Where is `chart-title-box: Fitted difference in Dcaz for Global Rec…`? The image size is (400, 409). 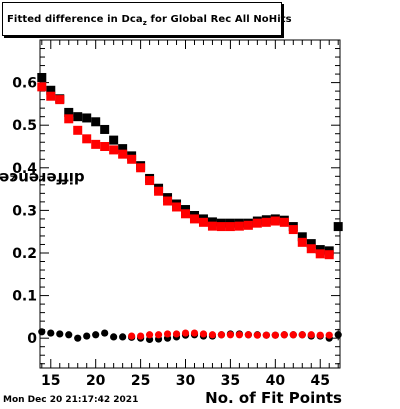 chart-title-box: Fitted difference in Dcaz for Global Rec… is located at coordinates (147, 19).